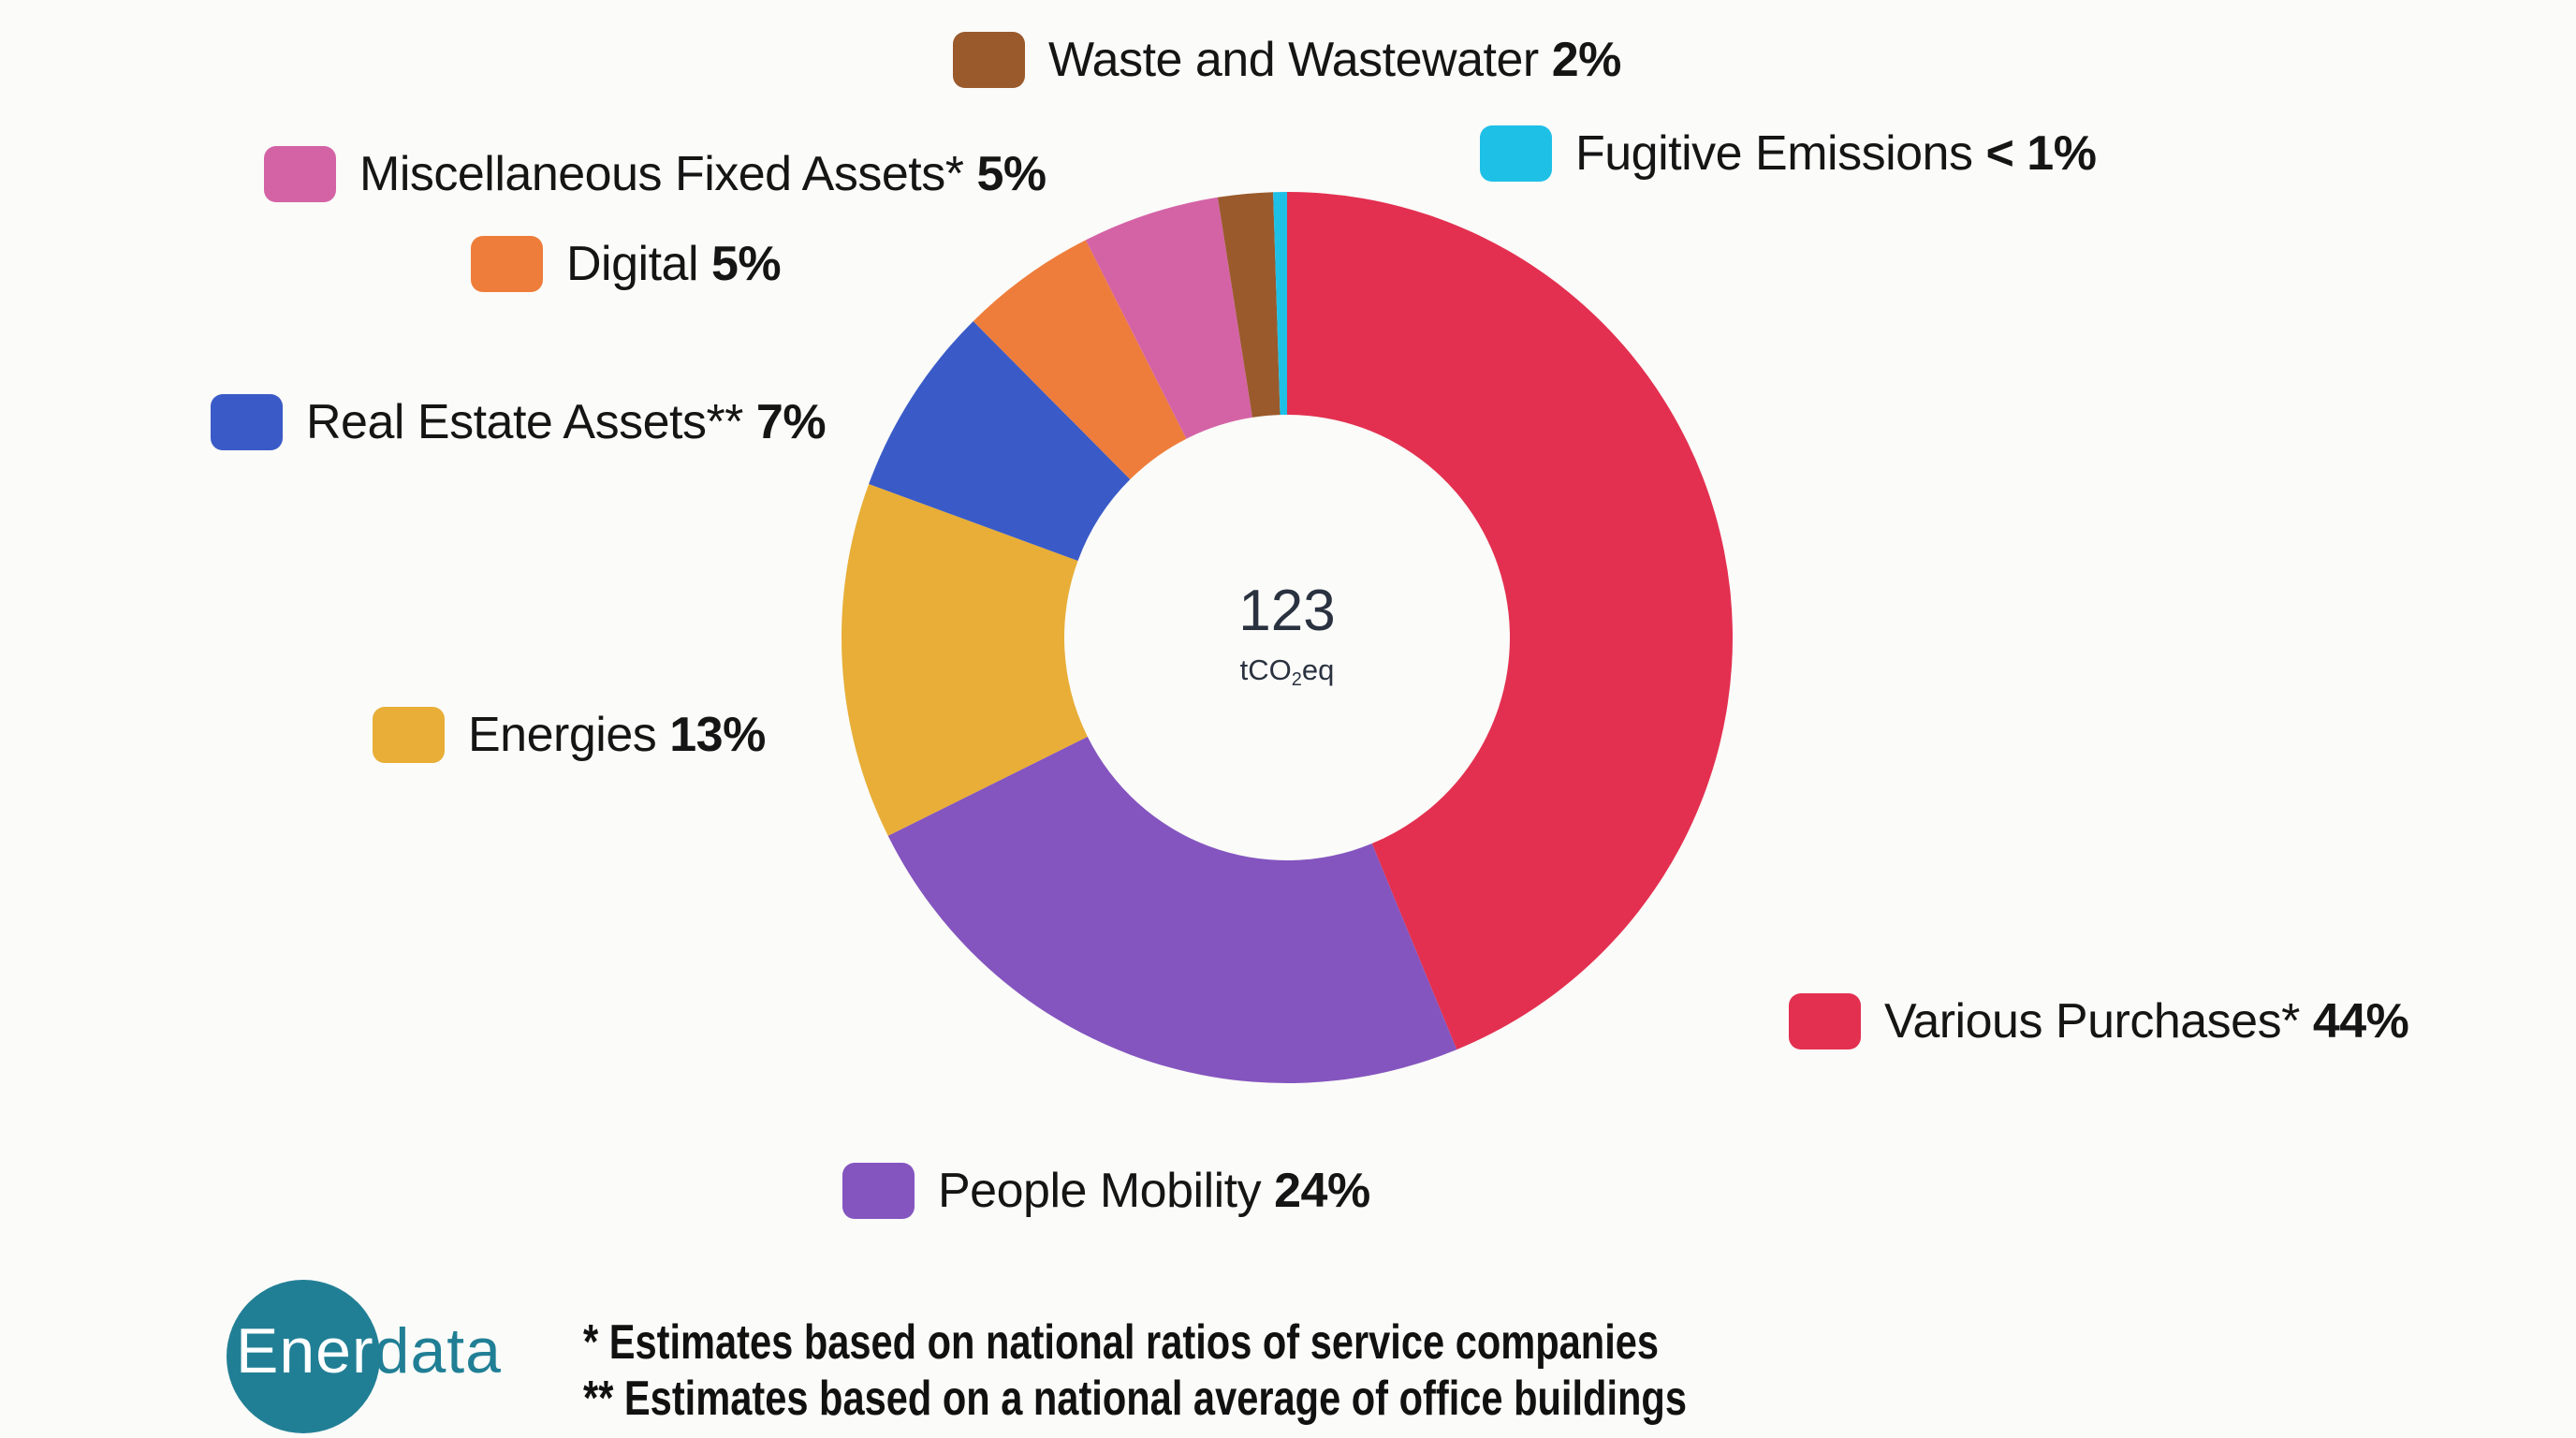  I want to click on legend-item-people-mobility: People Mobility 24%, so click(1106, 1191).